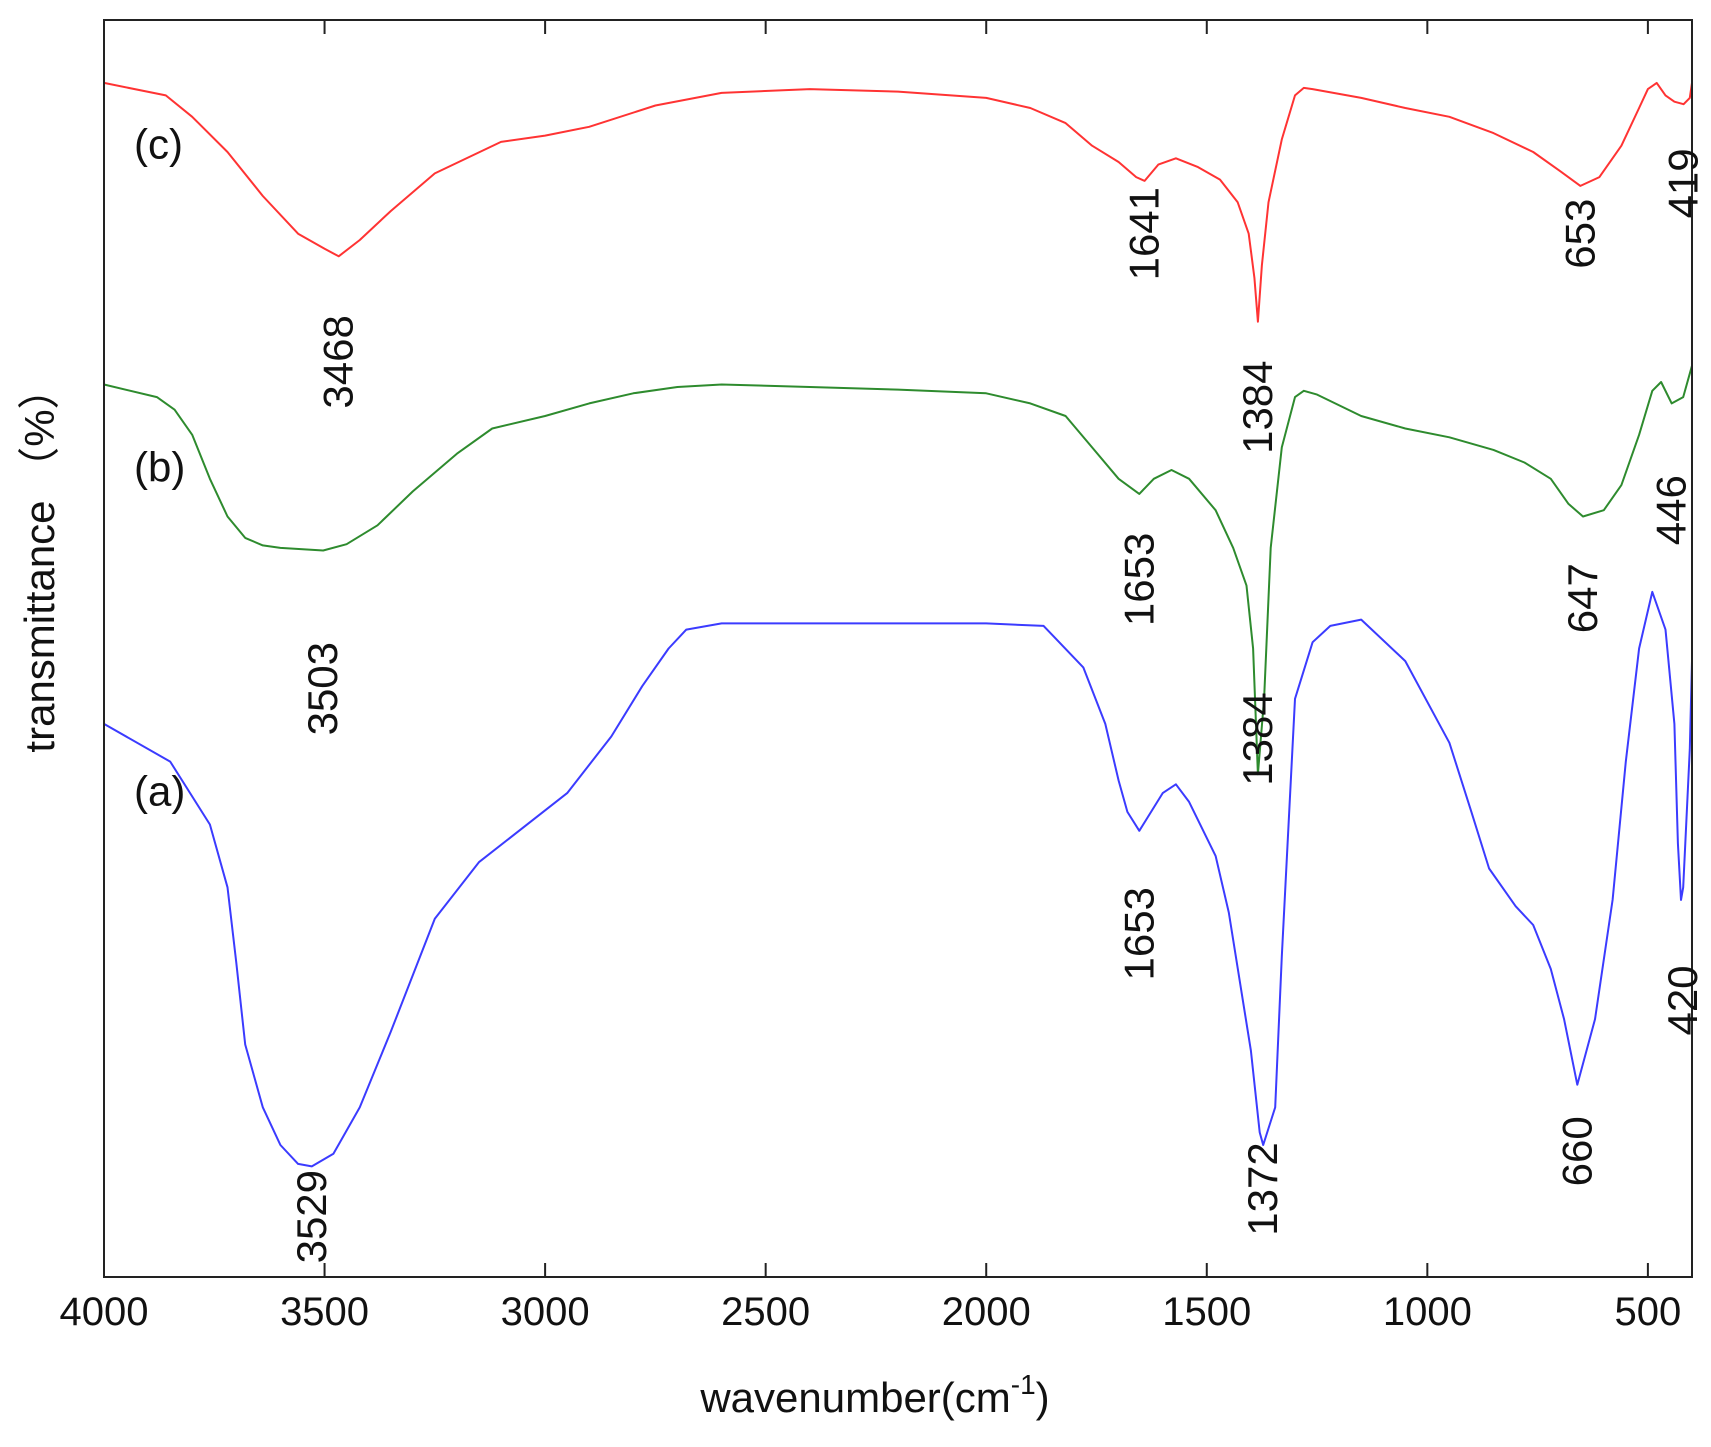 The image size is (1711, 1447). Describe the element at coordinates (874, 1395) in the screenshot. I see `x-axis-title: wavenumber(cm-1)` at that location.